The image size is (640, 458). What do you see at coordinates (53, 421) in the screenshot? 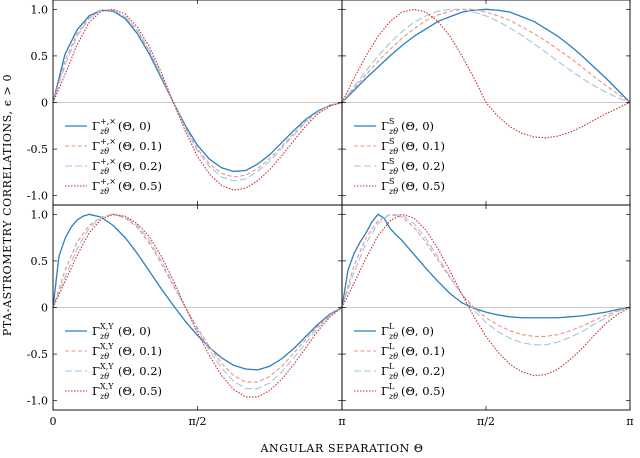
I see `x-tick-label: 0` at bounding box center [53, 421].